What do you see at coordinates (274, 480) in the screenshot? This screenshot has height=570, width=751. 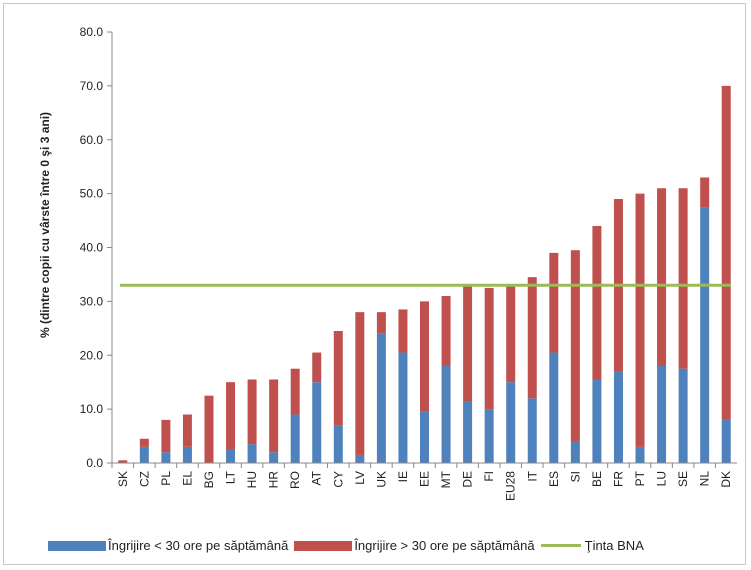 I see `x-tick-label-HR: HR` at bounding box center [274, 480].